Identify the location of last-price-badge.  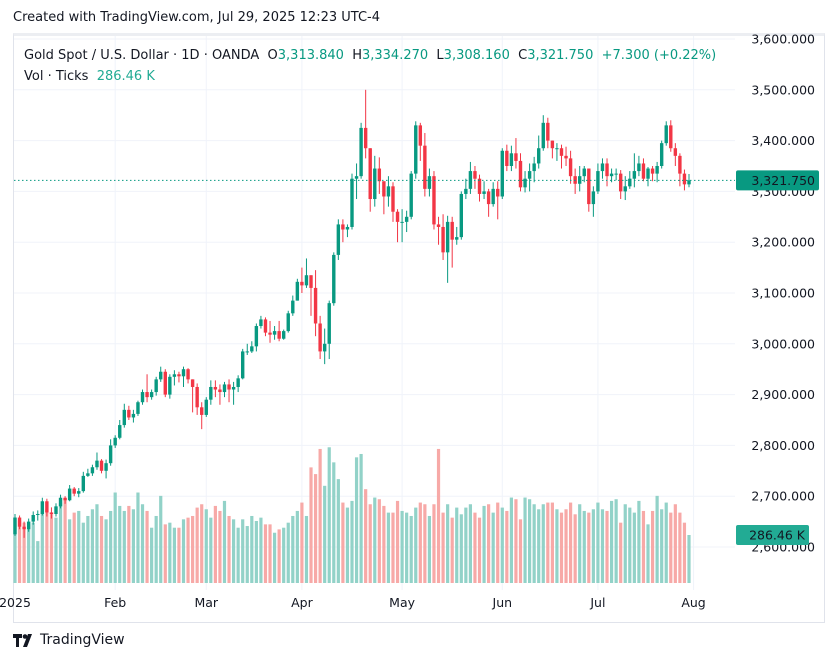
(777, 180).